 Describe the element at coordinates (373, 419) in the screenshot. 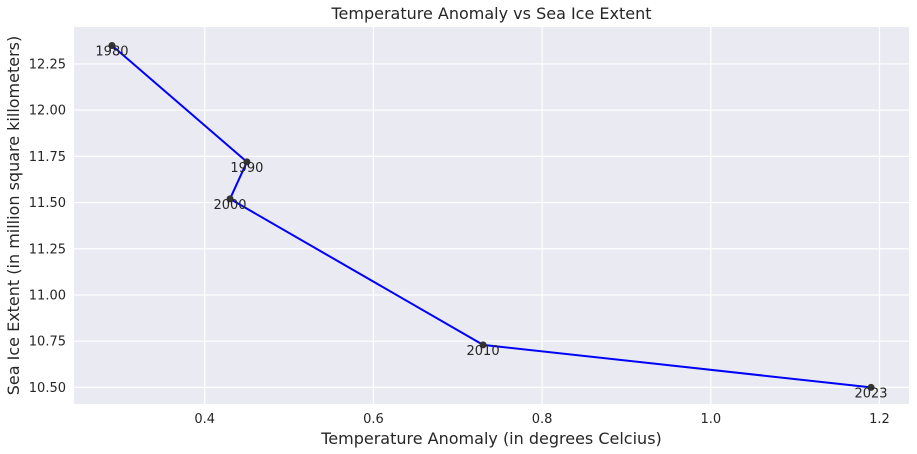

I see `x-tick-label: 0.6` at that location.